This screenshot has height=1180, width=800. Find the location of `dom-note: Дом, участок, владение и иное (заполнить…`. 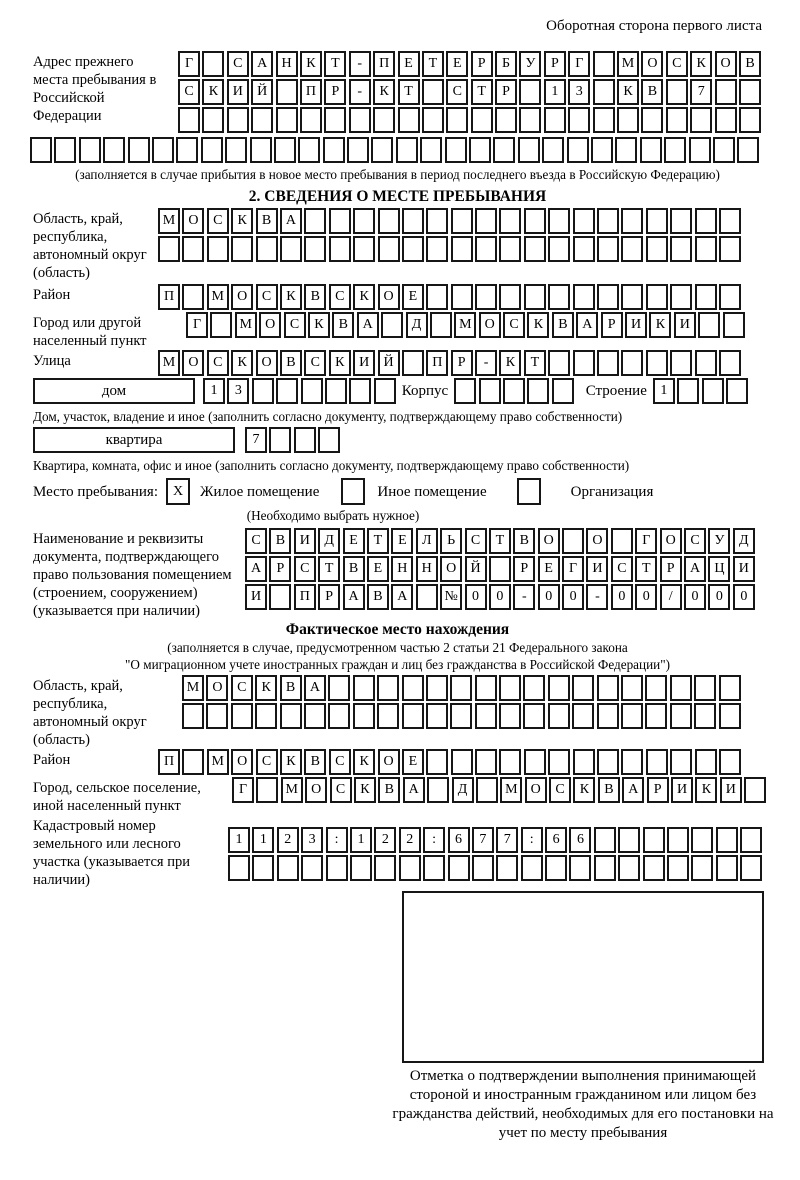

dom-note: Дом, участок, владение и иное (заполнить… is located at coordinates (328, 416).